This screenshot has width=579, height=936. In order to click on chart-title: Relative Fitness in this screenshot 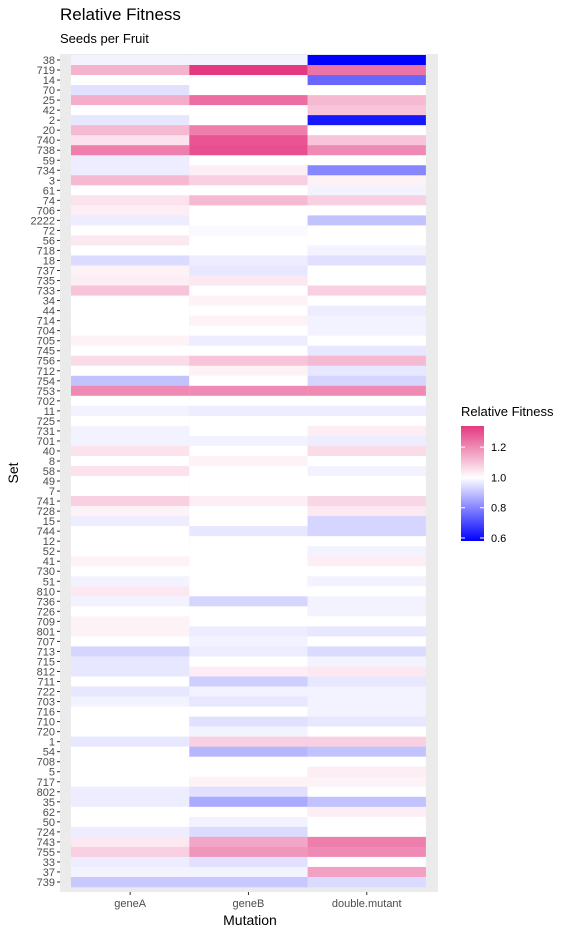, I will do `click(120, 14)`.